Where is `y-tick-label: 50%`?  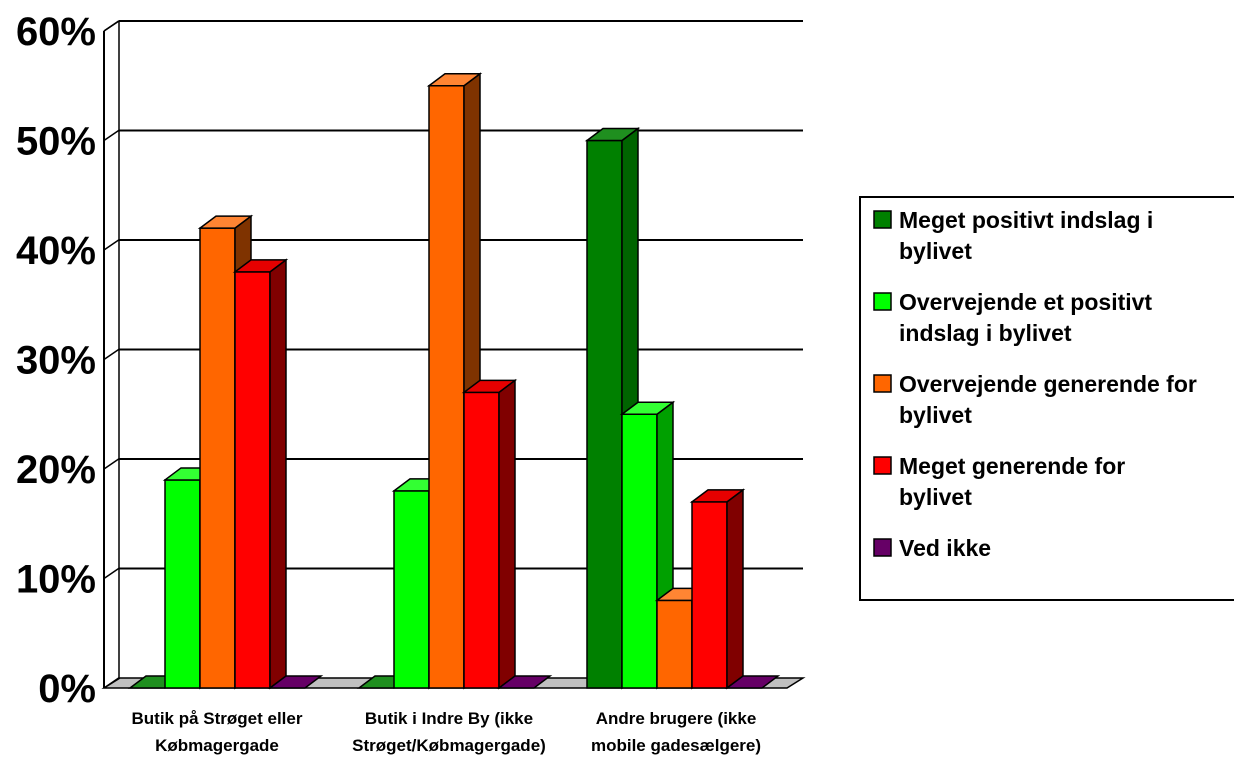
y-tick-label: 50% is located at coordinates (56, 142).